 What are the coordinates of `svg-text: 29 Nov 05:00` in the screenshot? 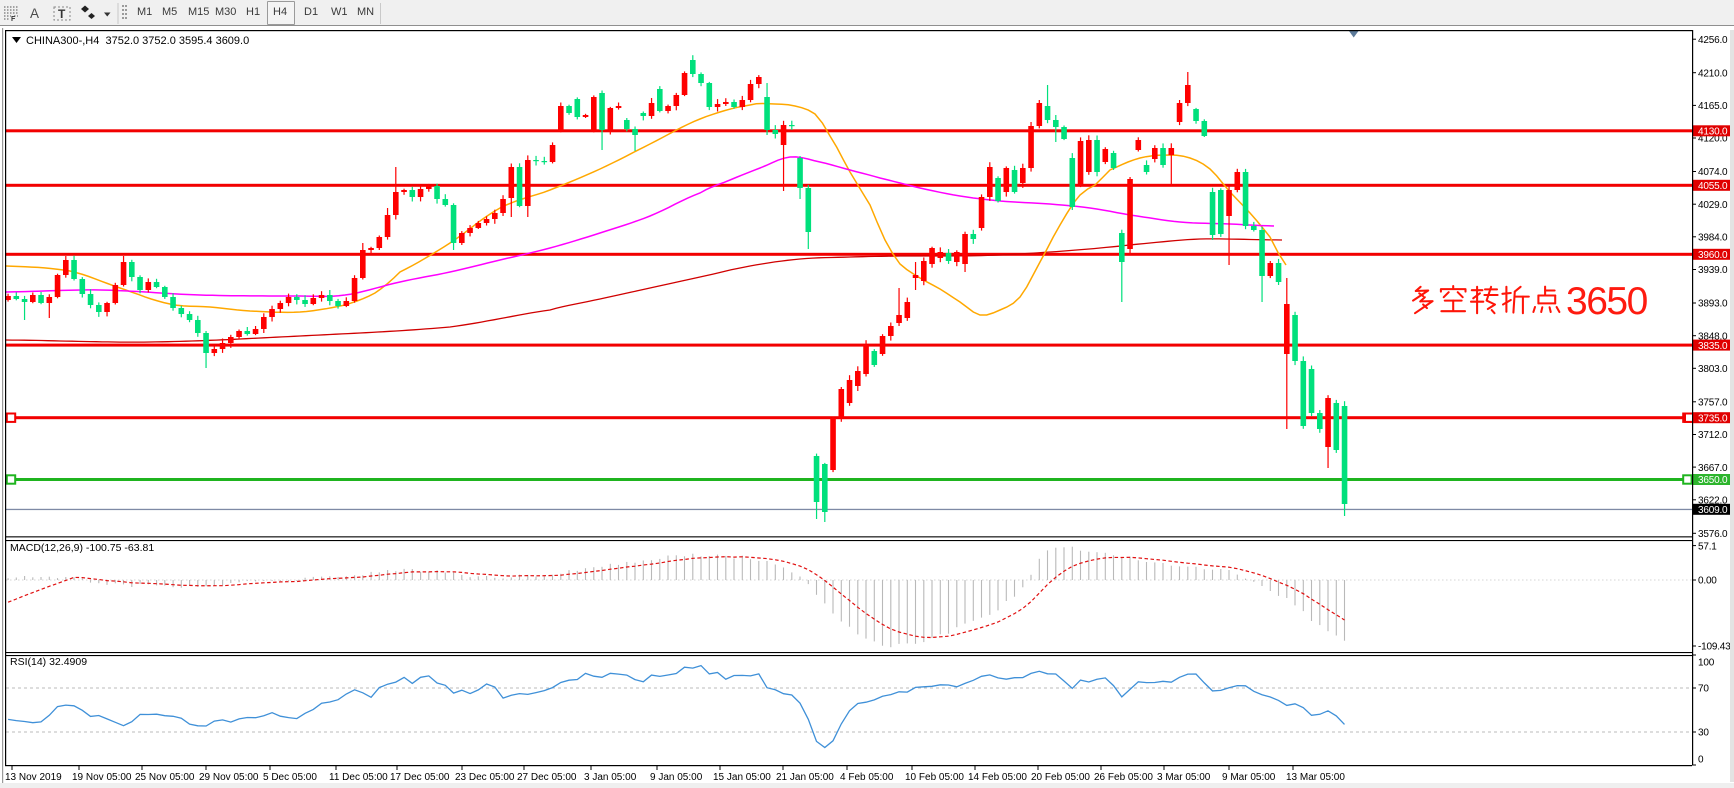 It's located at (229, 777).